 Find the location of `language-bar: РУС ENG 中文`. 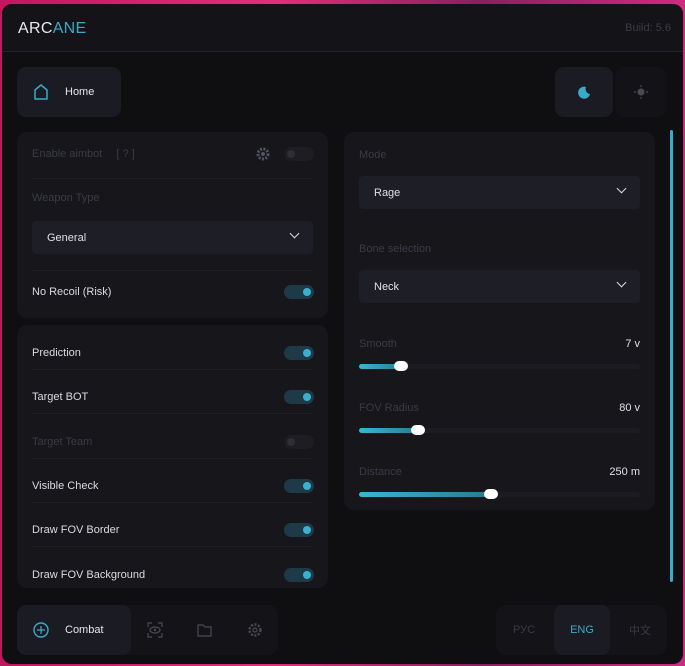

language-bar: РУС ENG 中文 is located at coordinates (581, 630).